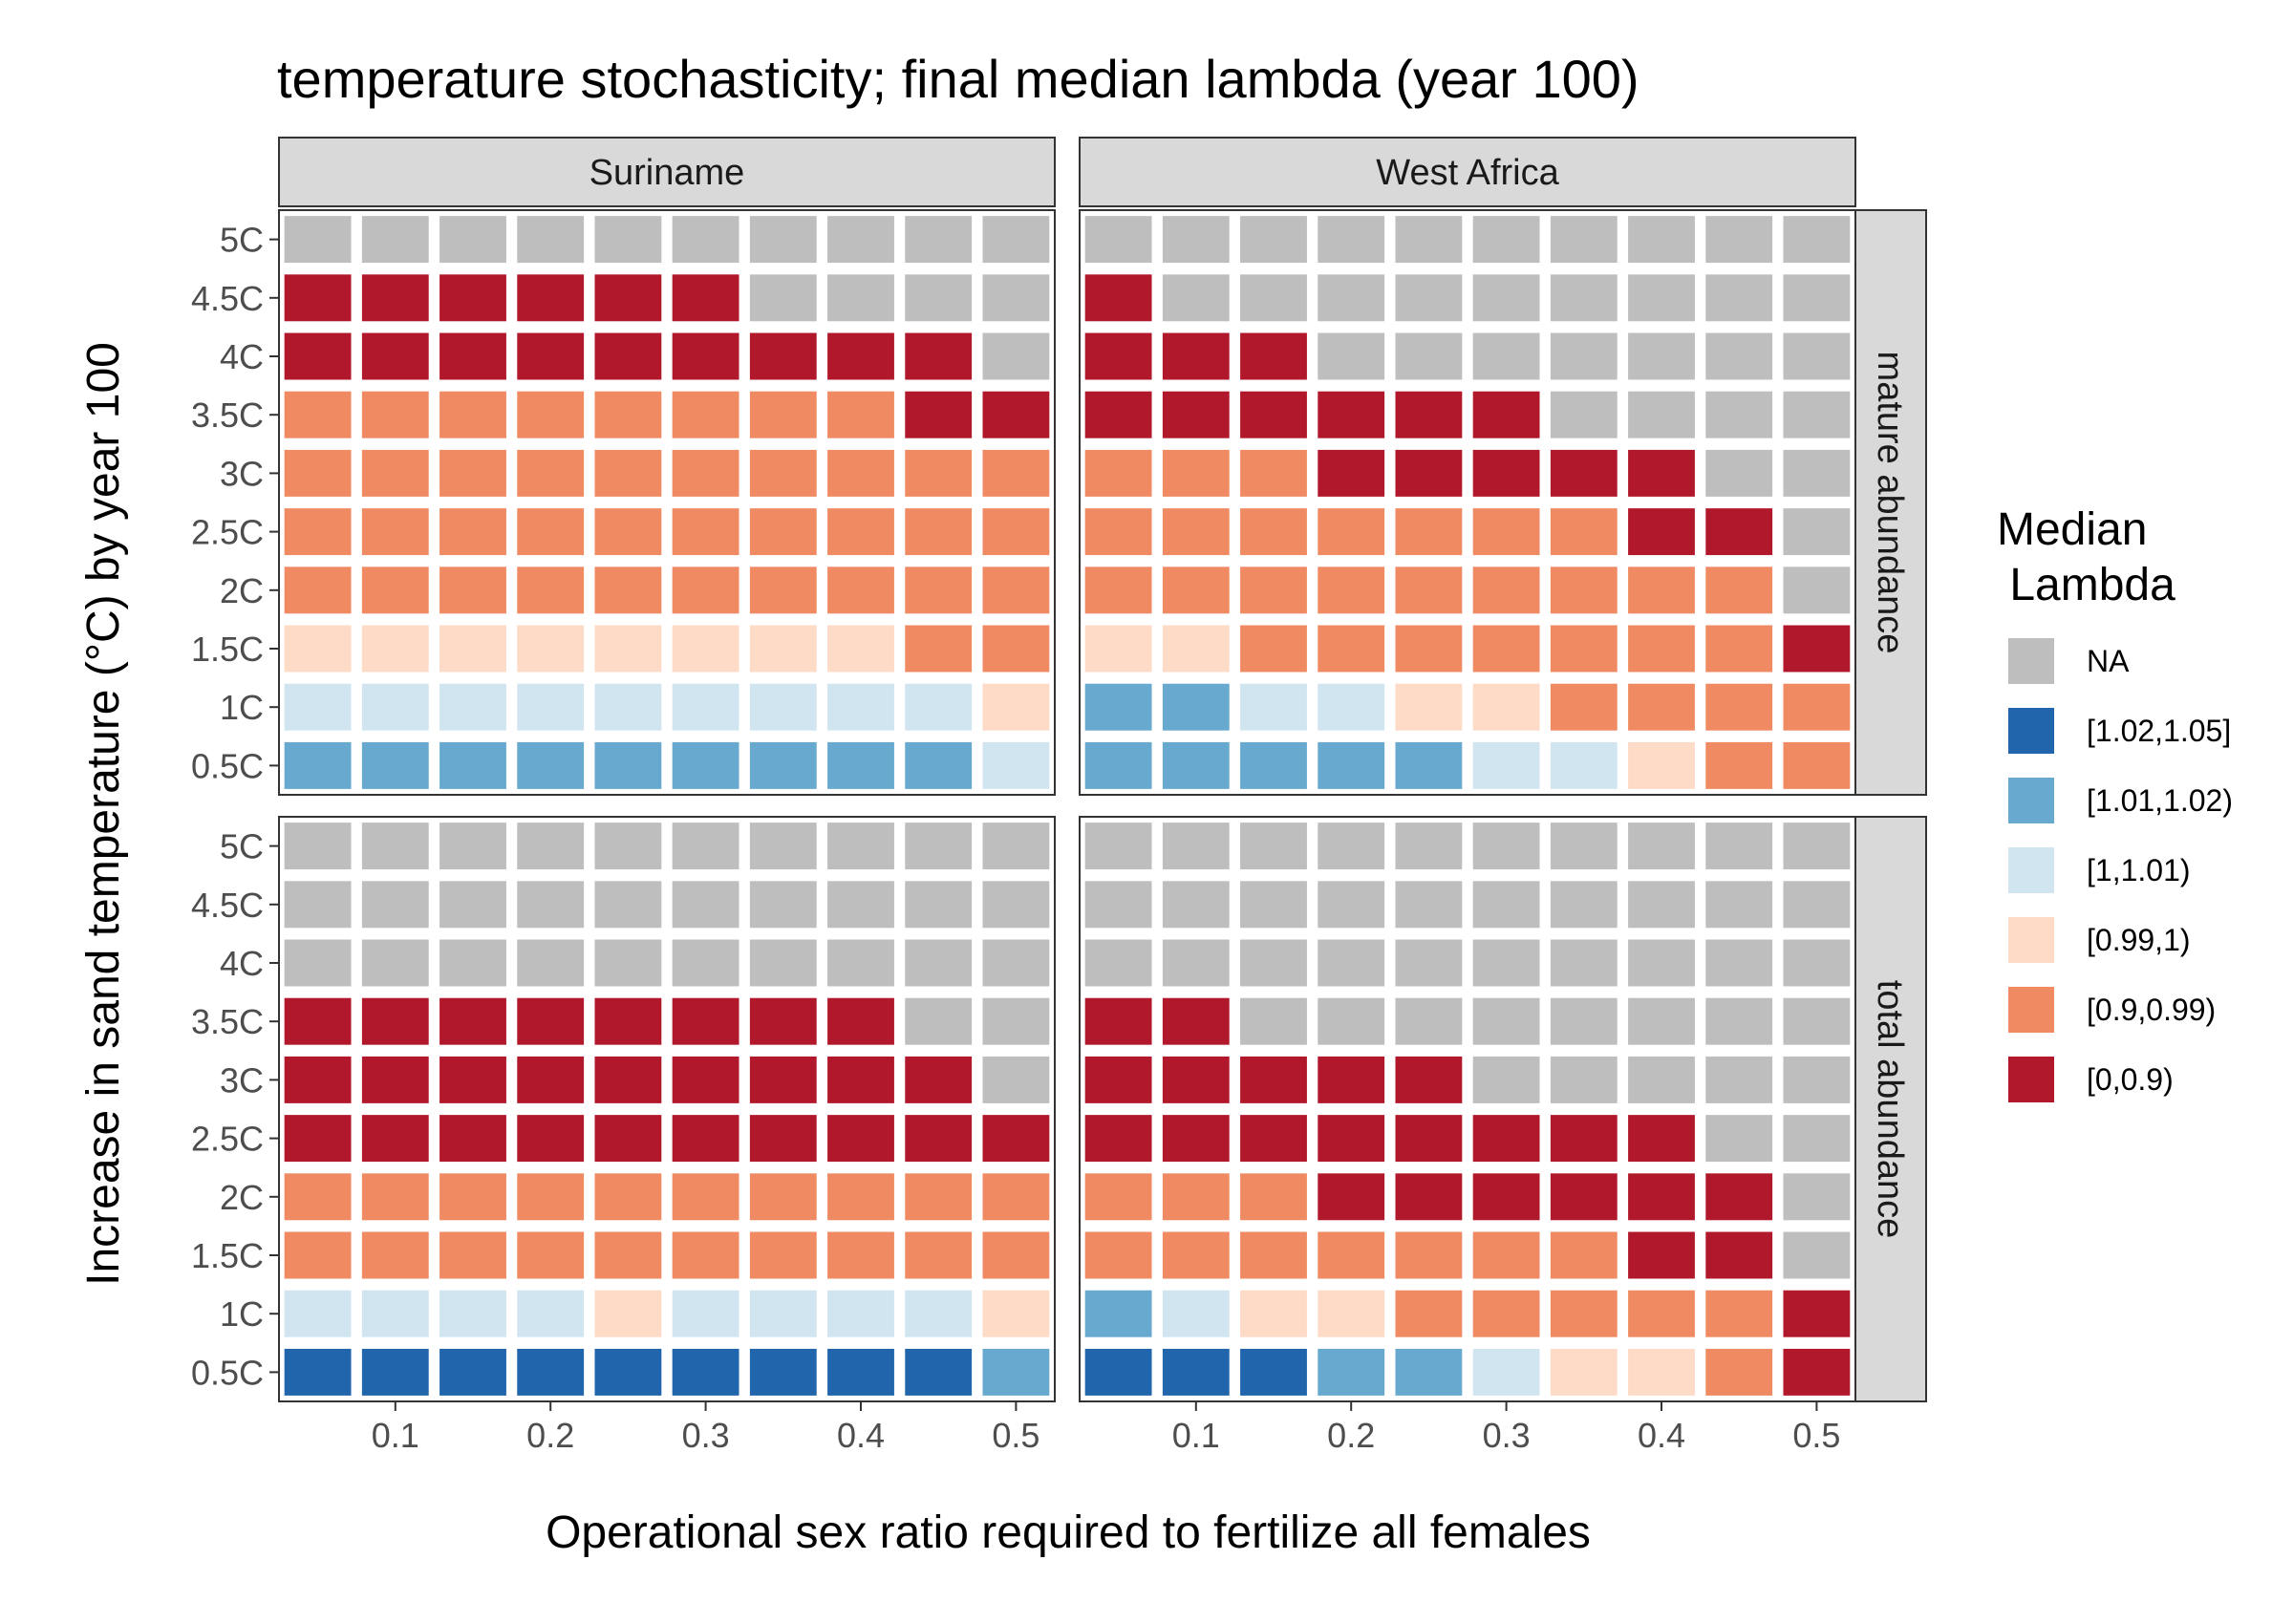 This screenshot has height=1624, width=2293. I want to click on legend-label: [0.99,1), so click(2139, 940).